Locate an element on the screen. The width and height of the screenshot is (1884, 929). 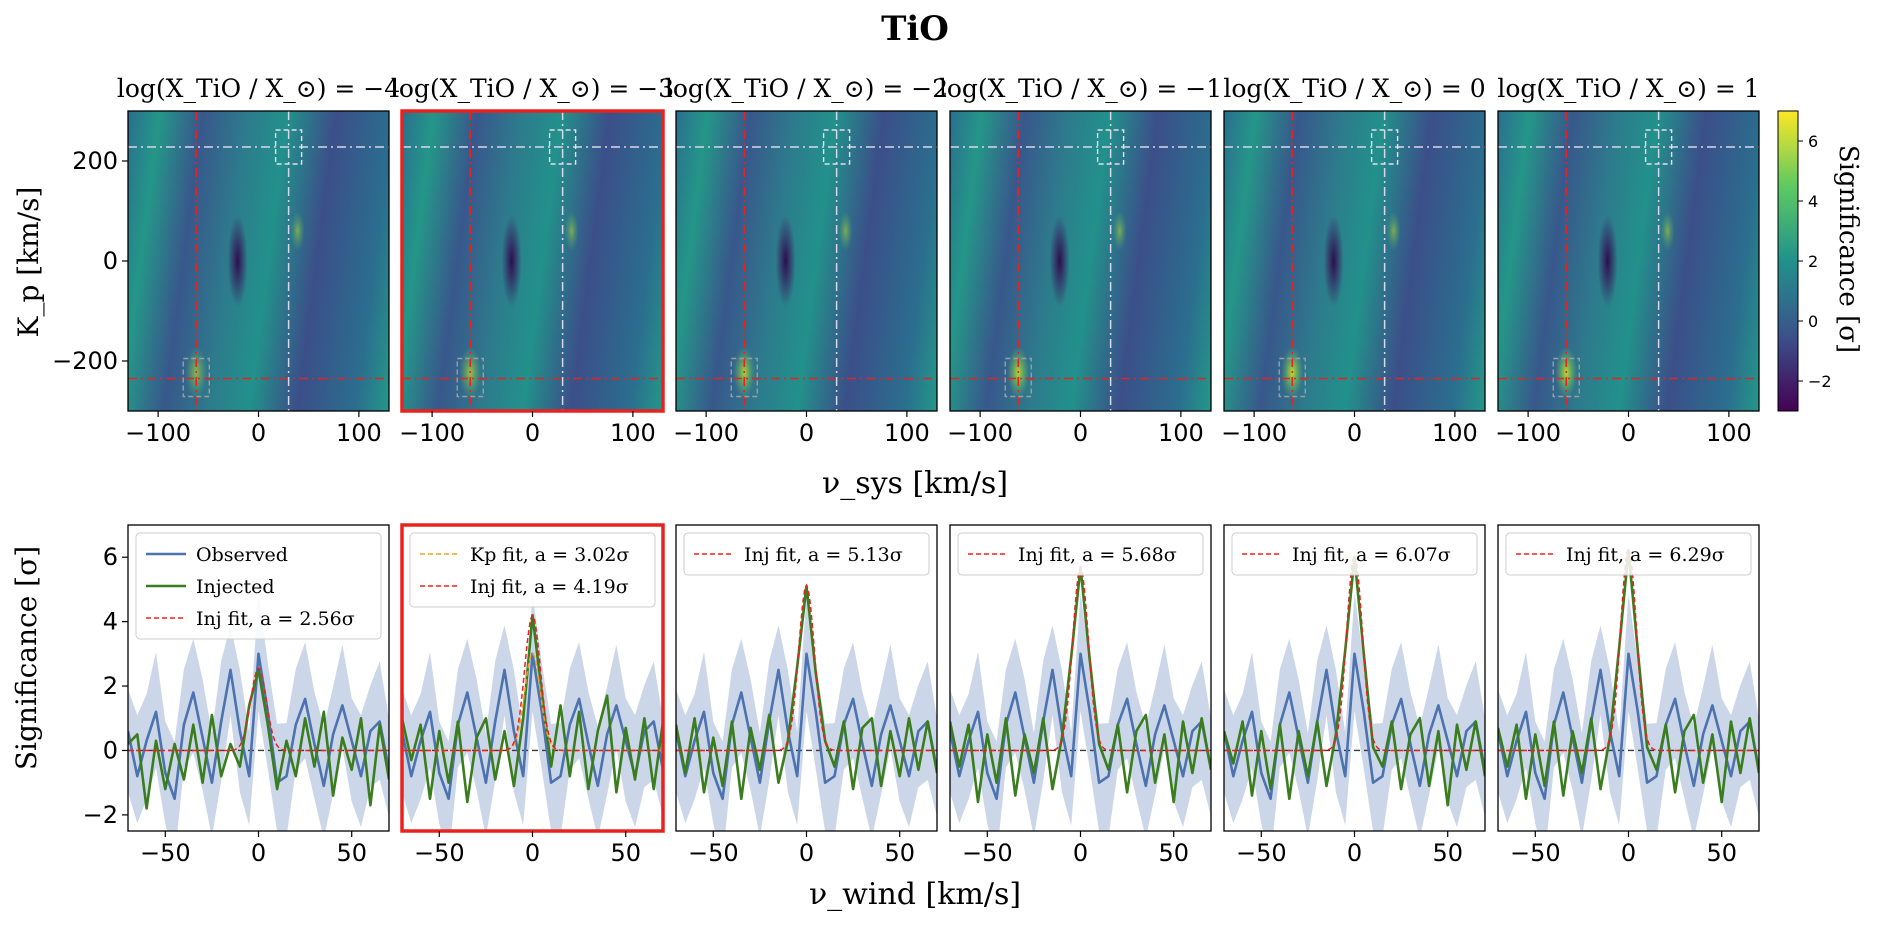
bottom-y-axis-label: Significance [σ] is located at coordinates (26, 658).